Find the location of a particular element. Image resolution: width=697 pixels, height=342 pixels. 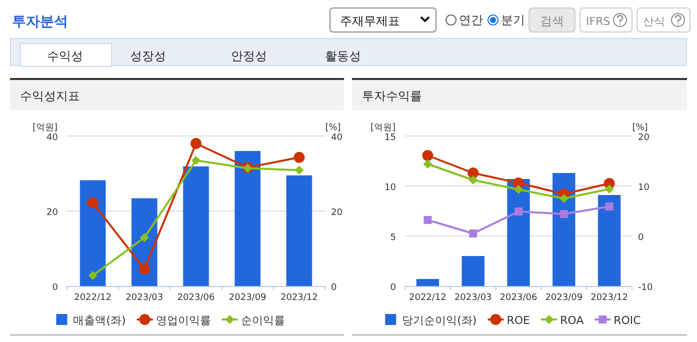

chart-title: 투자수익률 is located at coordinates (392, 96).